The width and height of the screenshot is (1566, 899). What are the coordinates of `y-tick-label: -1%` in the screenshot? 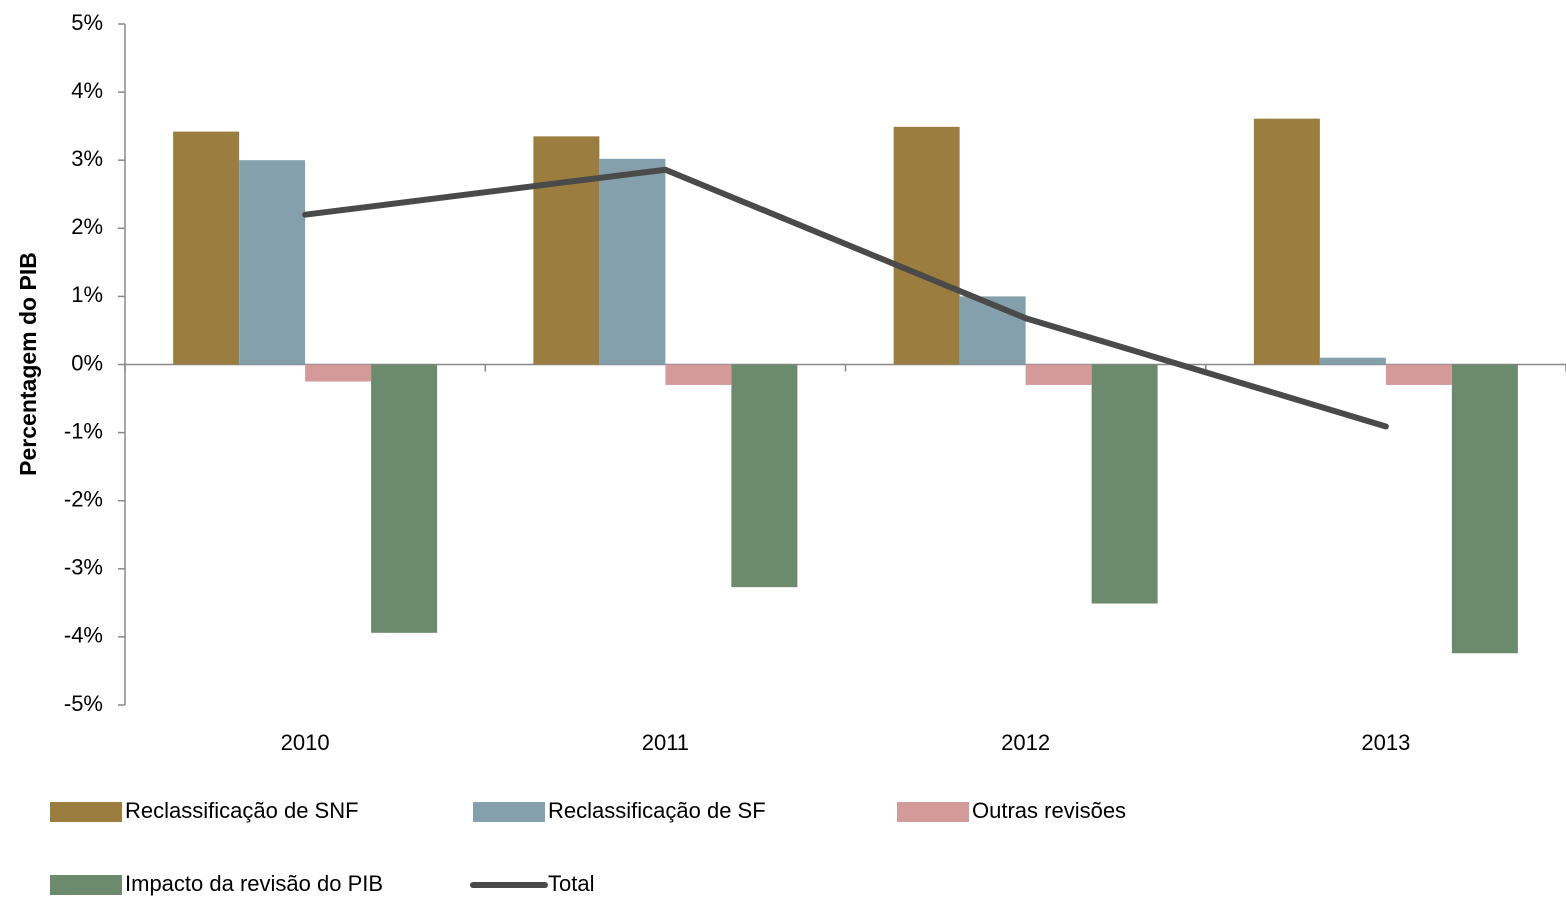 It's located at (83, 430).